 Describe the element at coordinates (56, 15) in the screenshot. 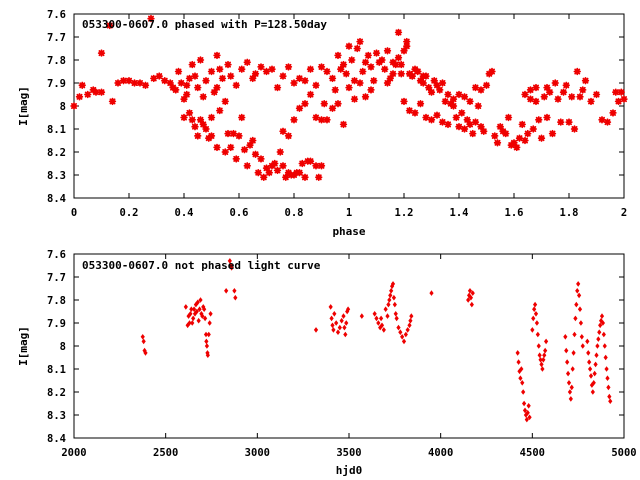

I see `phased-y-tick-label: 7.6` at that location.